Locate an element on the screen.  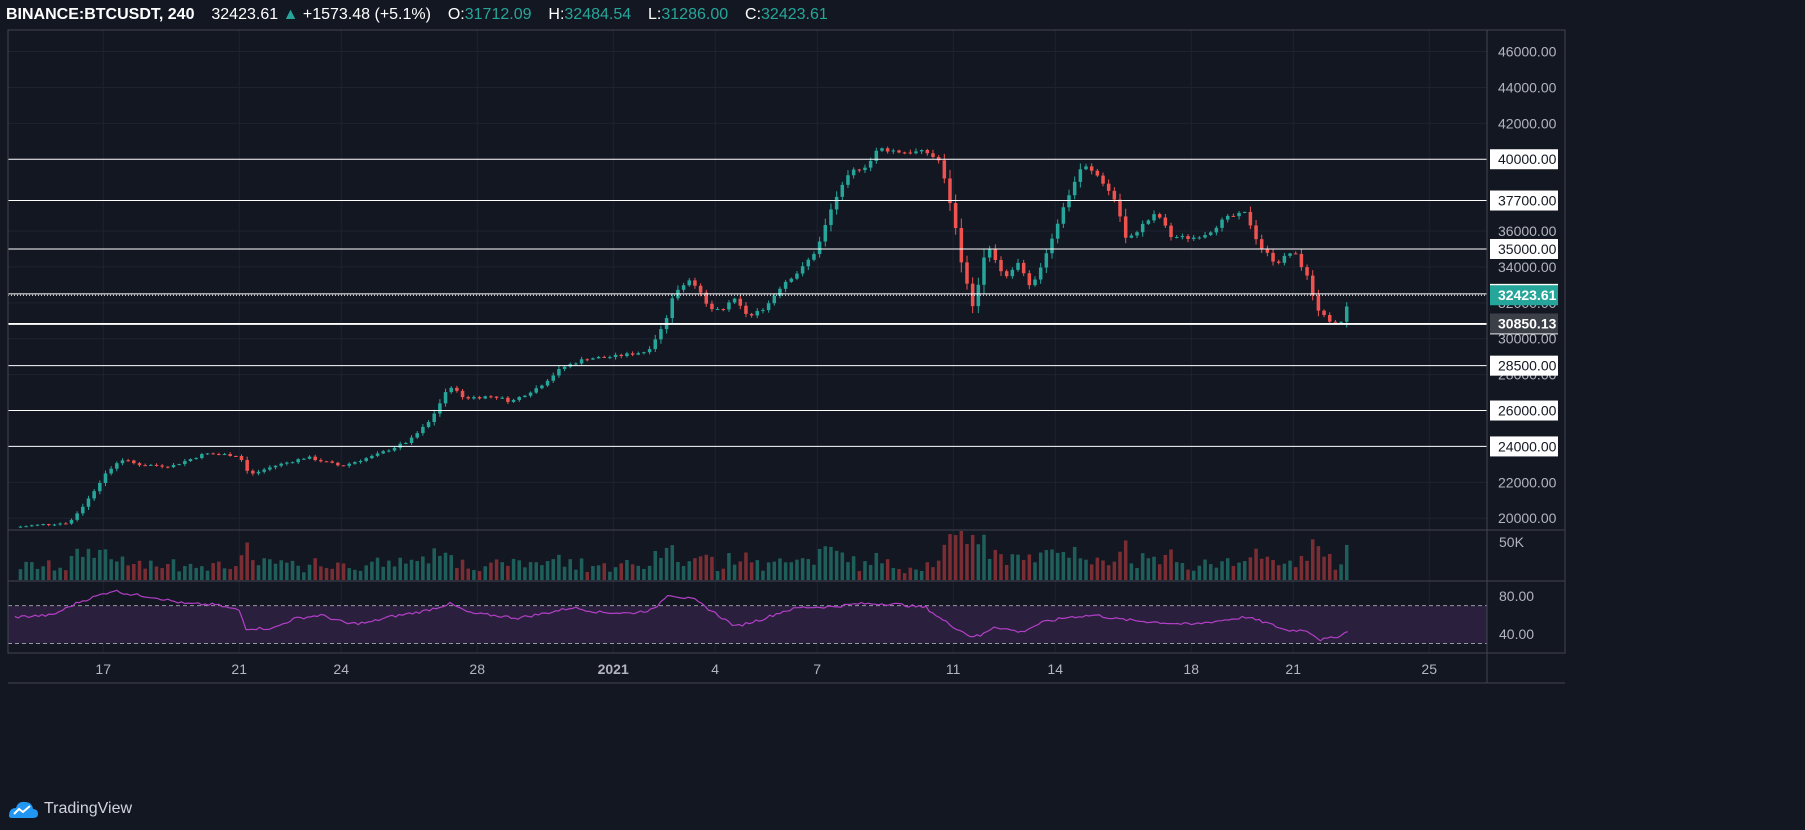
symbol-label: BINANCE:BTCUSDT, 240 is located at coordinates (100, 14).